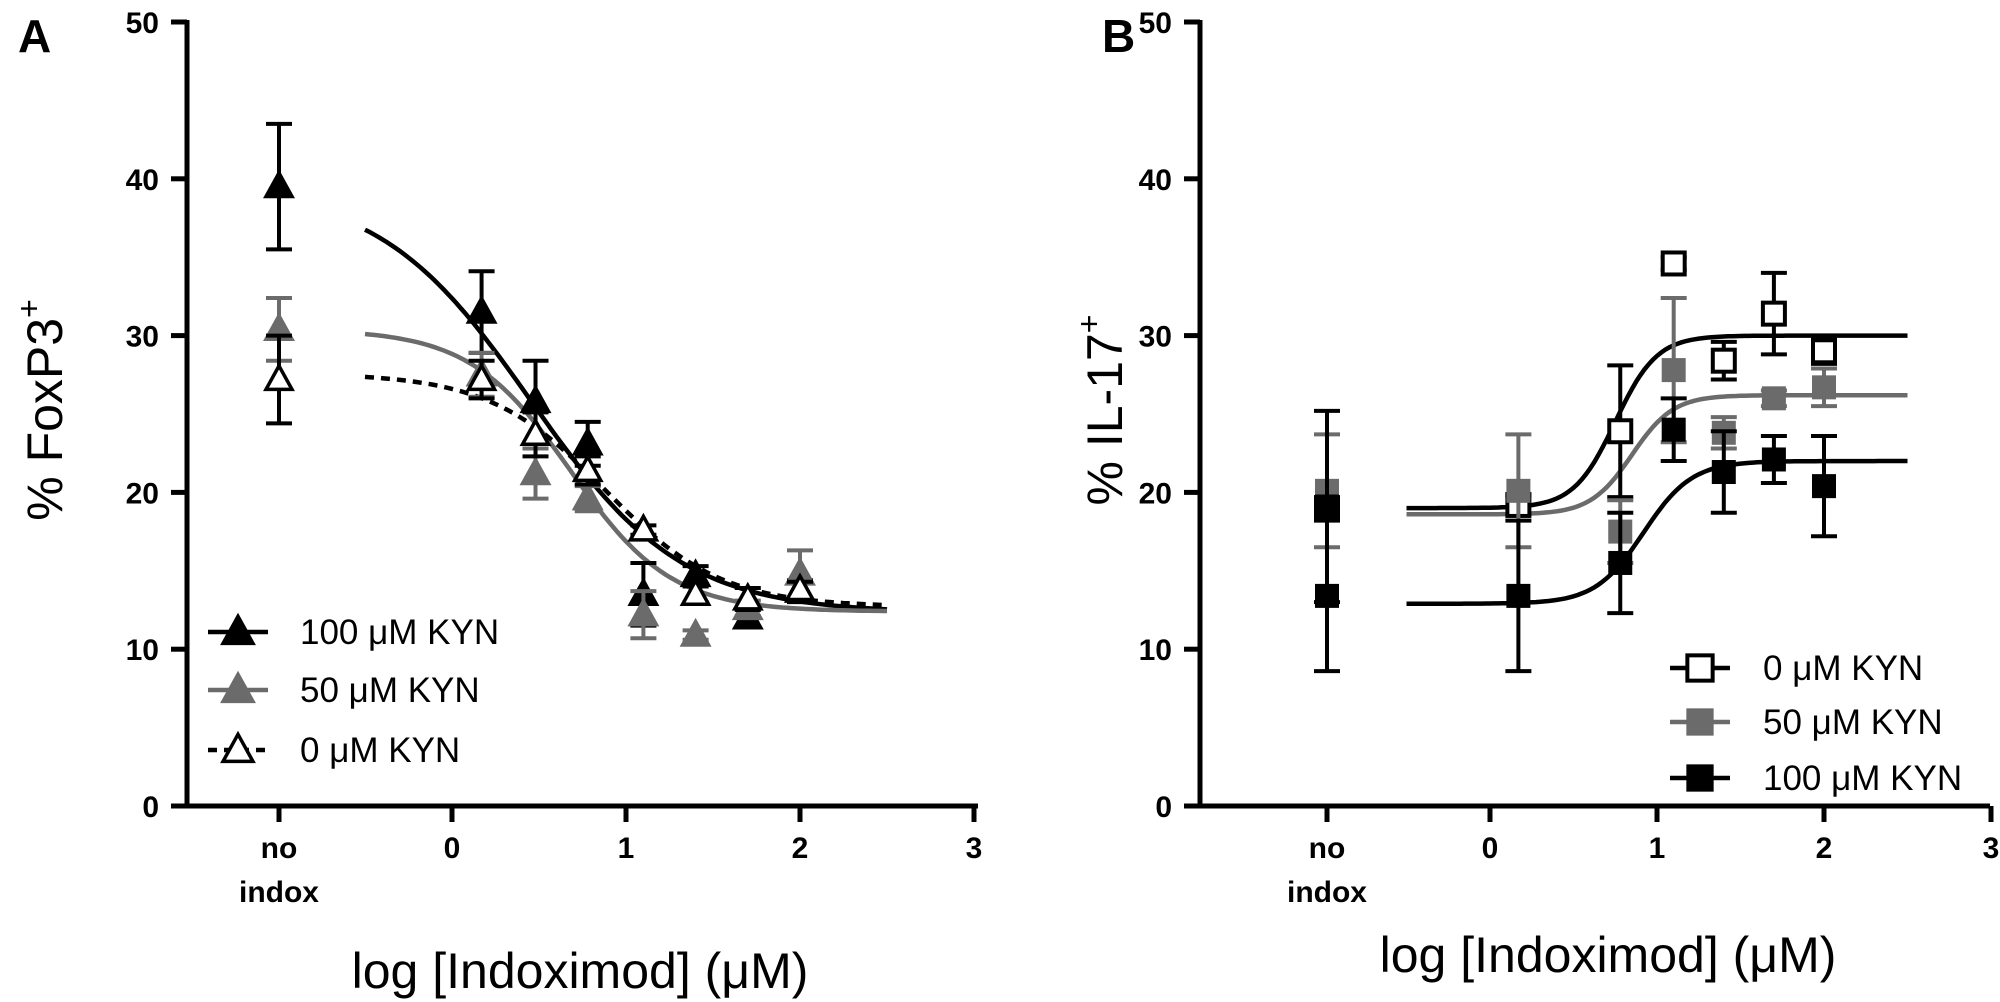  I want to click on panel-a-ylabel-main: % FoxP3, so click(45, 419).